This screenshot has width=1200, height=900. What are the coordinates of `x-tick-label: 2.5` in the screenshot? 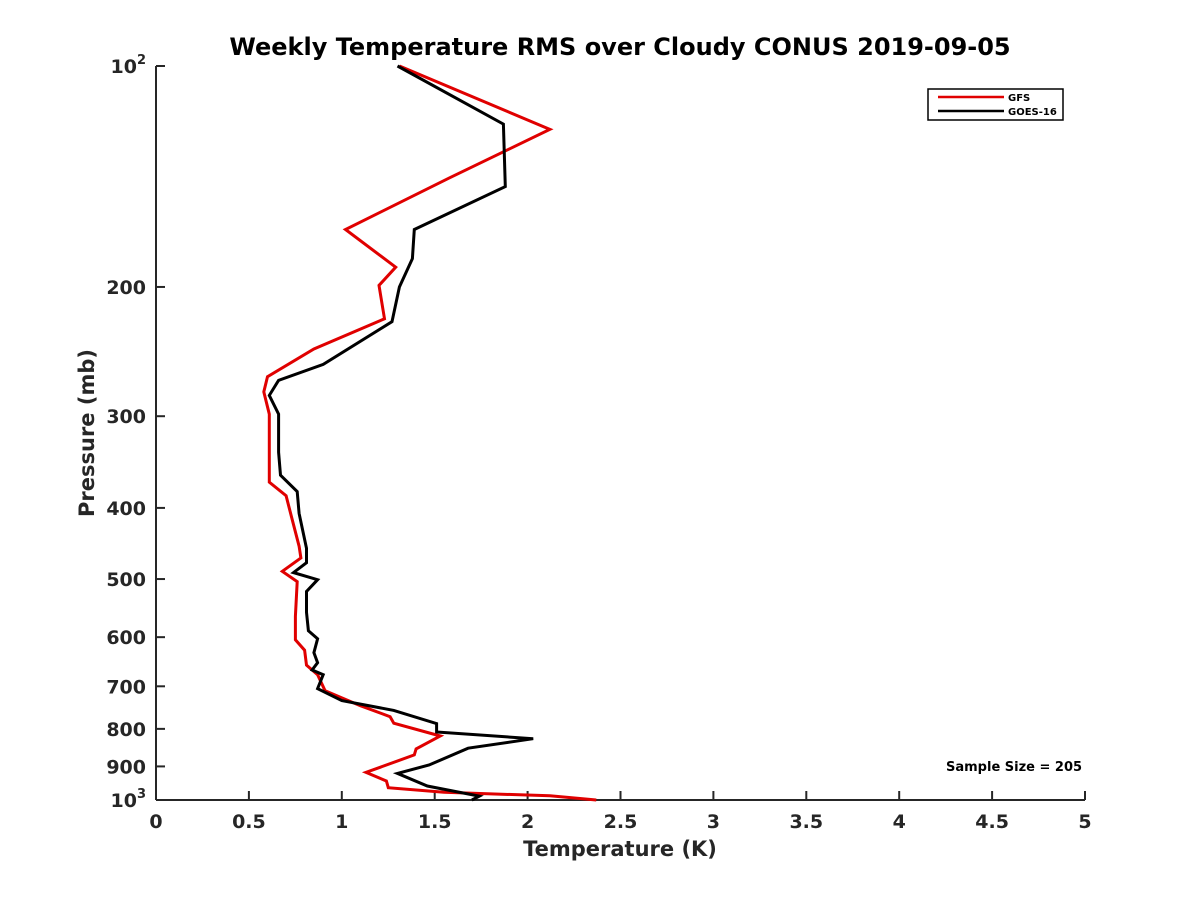 It's located at (621, 822).